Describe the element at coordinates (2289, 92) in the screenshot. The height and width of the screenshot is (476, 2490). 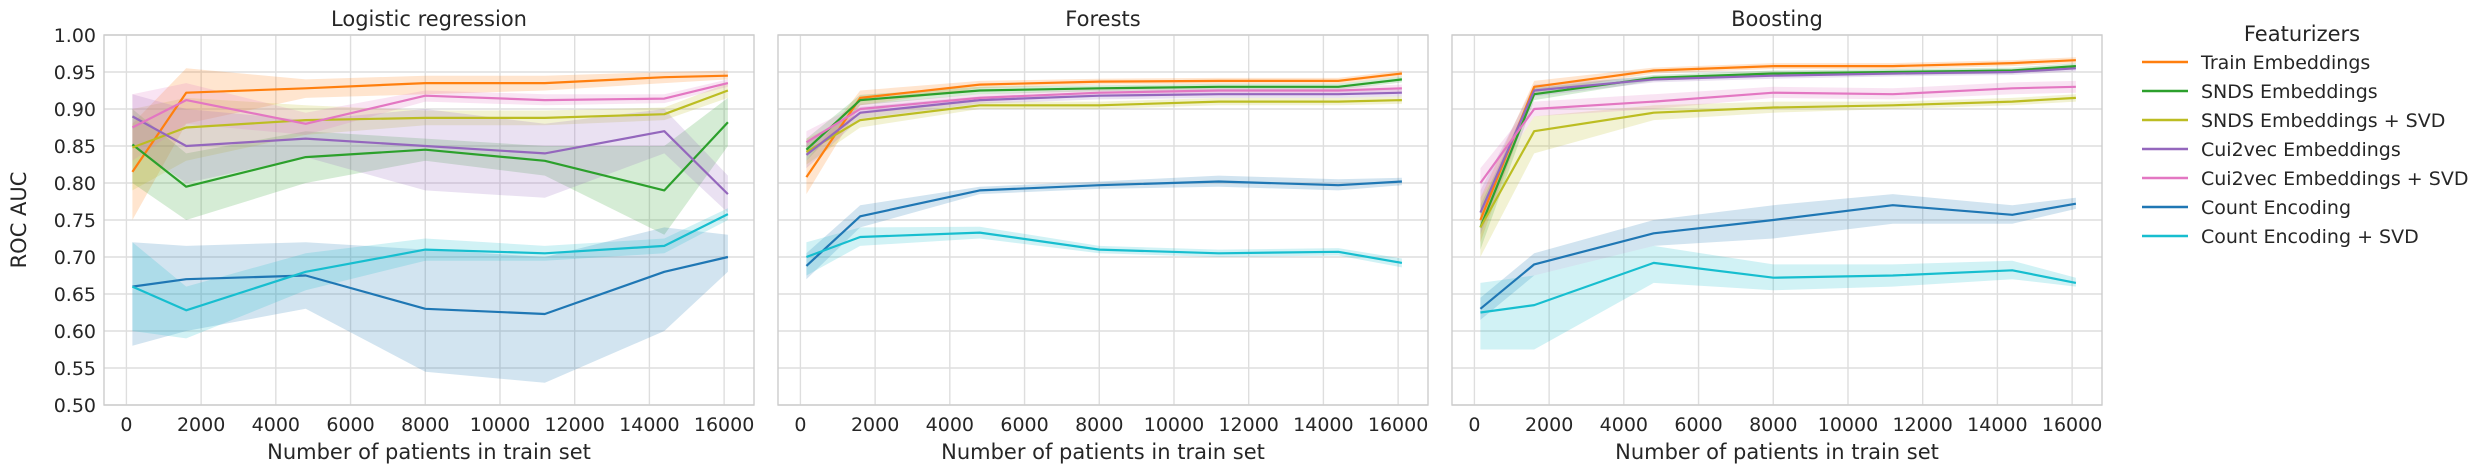
I see `legend-label: SNDS Embeddings` at that location.